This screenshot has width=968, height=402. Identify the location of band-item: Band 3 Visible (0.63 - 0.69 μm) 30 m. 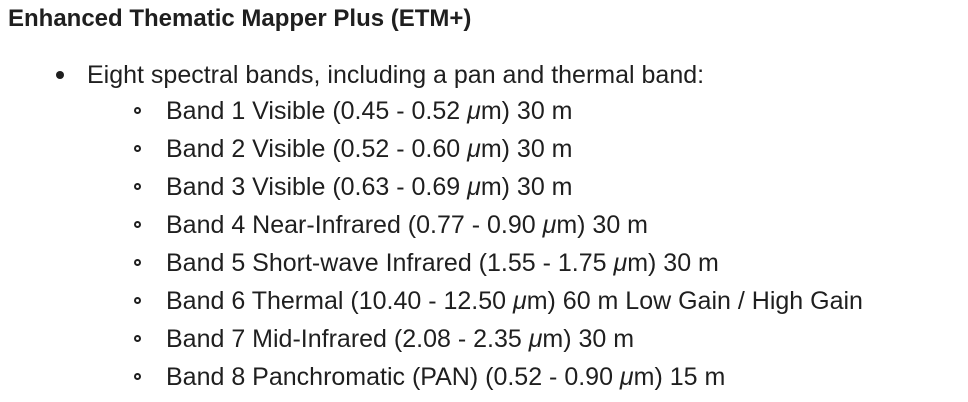
(498, 187).